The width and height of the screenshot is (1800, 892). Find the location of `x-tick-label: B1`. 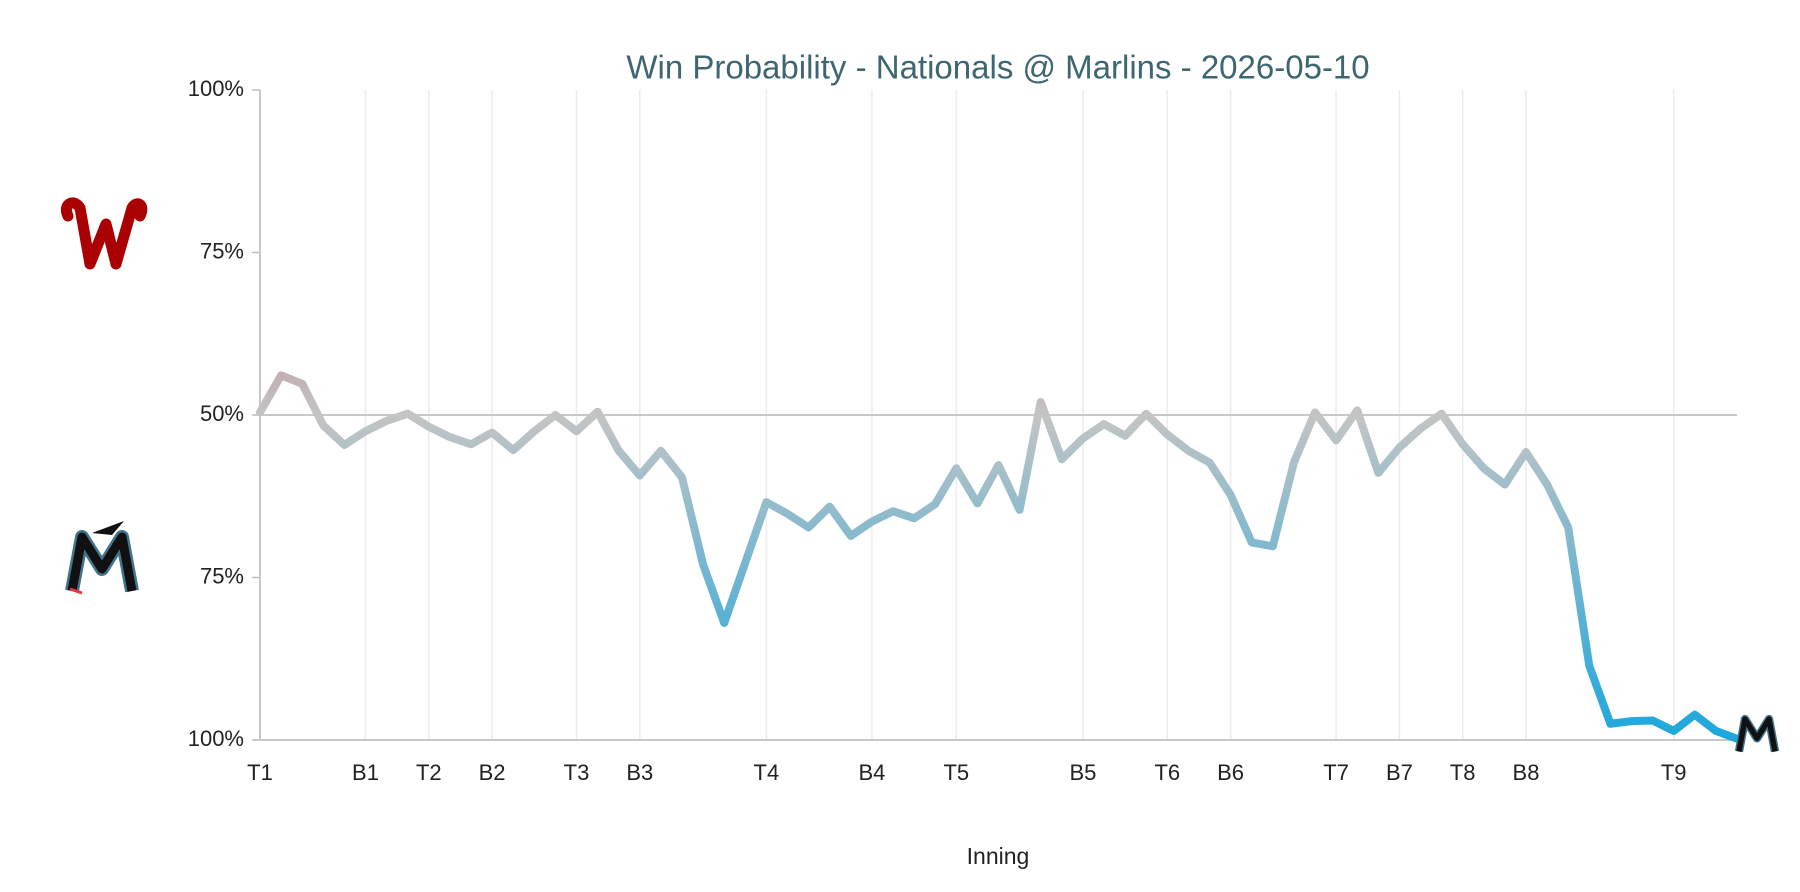

x-tick-label: B1 is located at coordinates (365, 772).